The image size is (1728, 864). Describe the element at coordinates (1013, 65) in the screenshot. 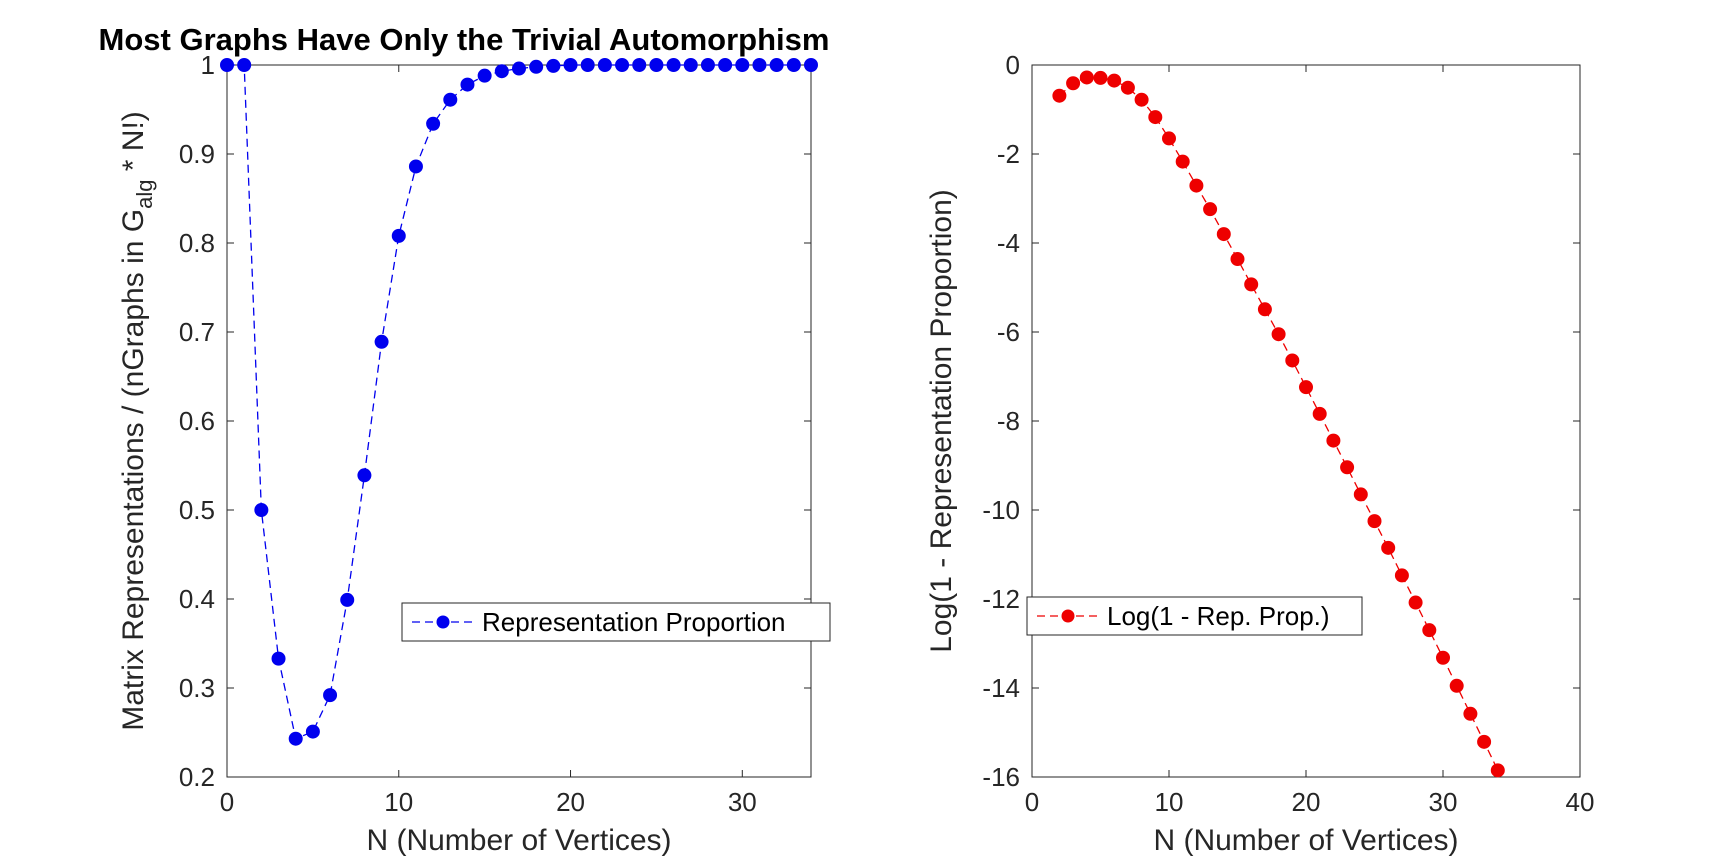

I see `y-tick-label: 0` at that location.